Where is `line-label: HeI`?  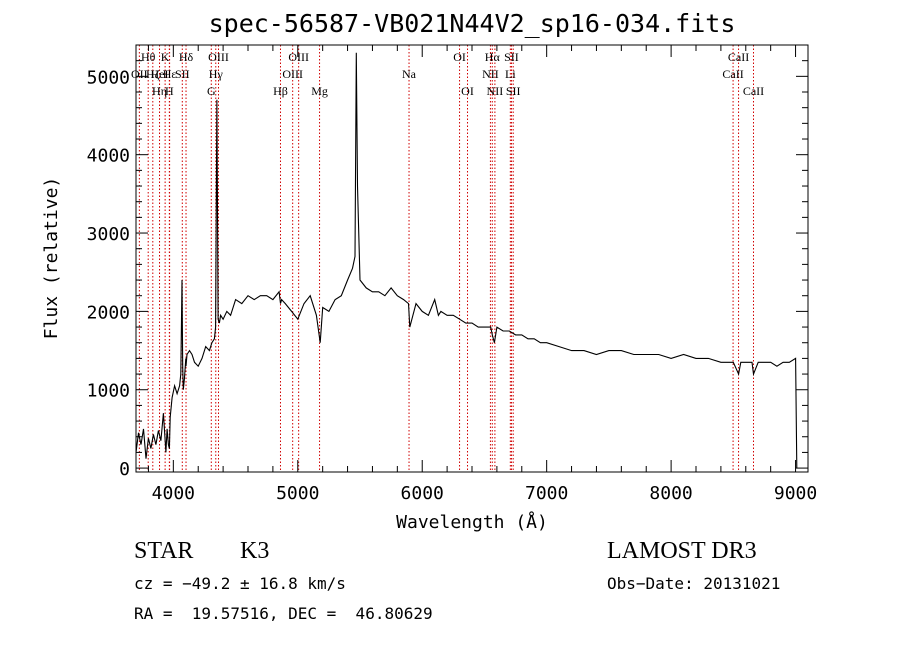
line-label: HeI is located at coordinates (160, 74).